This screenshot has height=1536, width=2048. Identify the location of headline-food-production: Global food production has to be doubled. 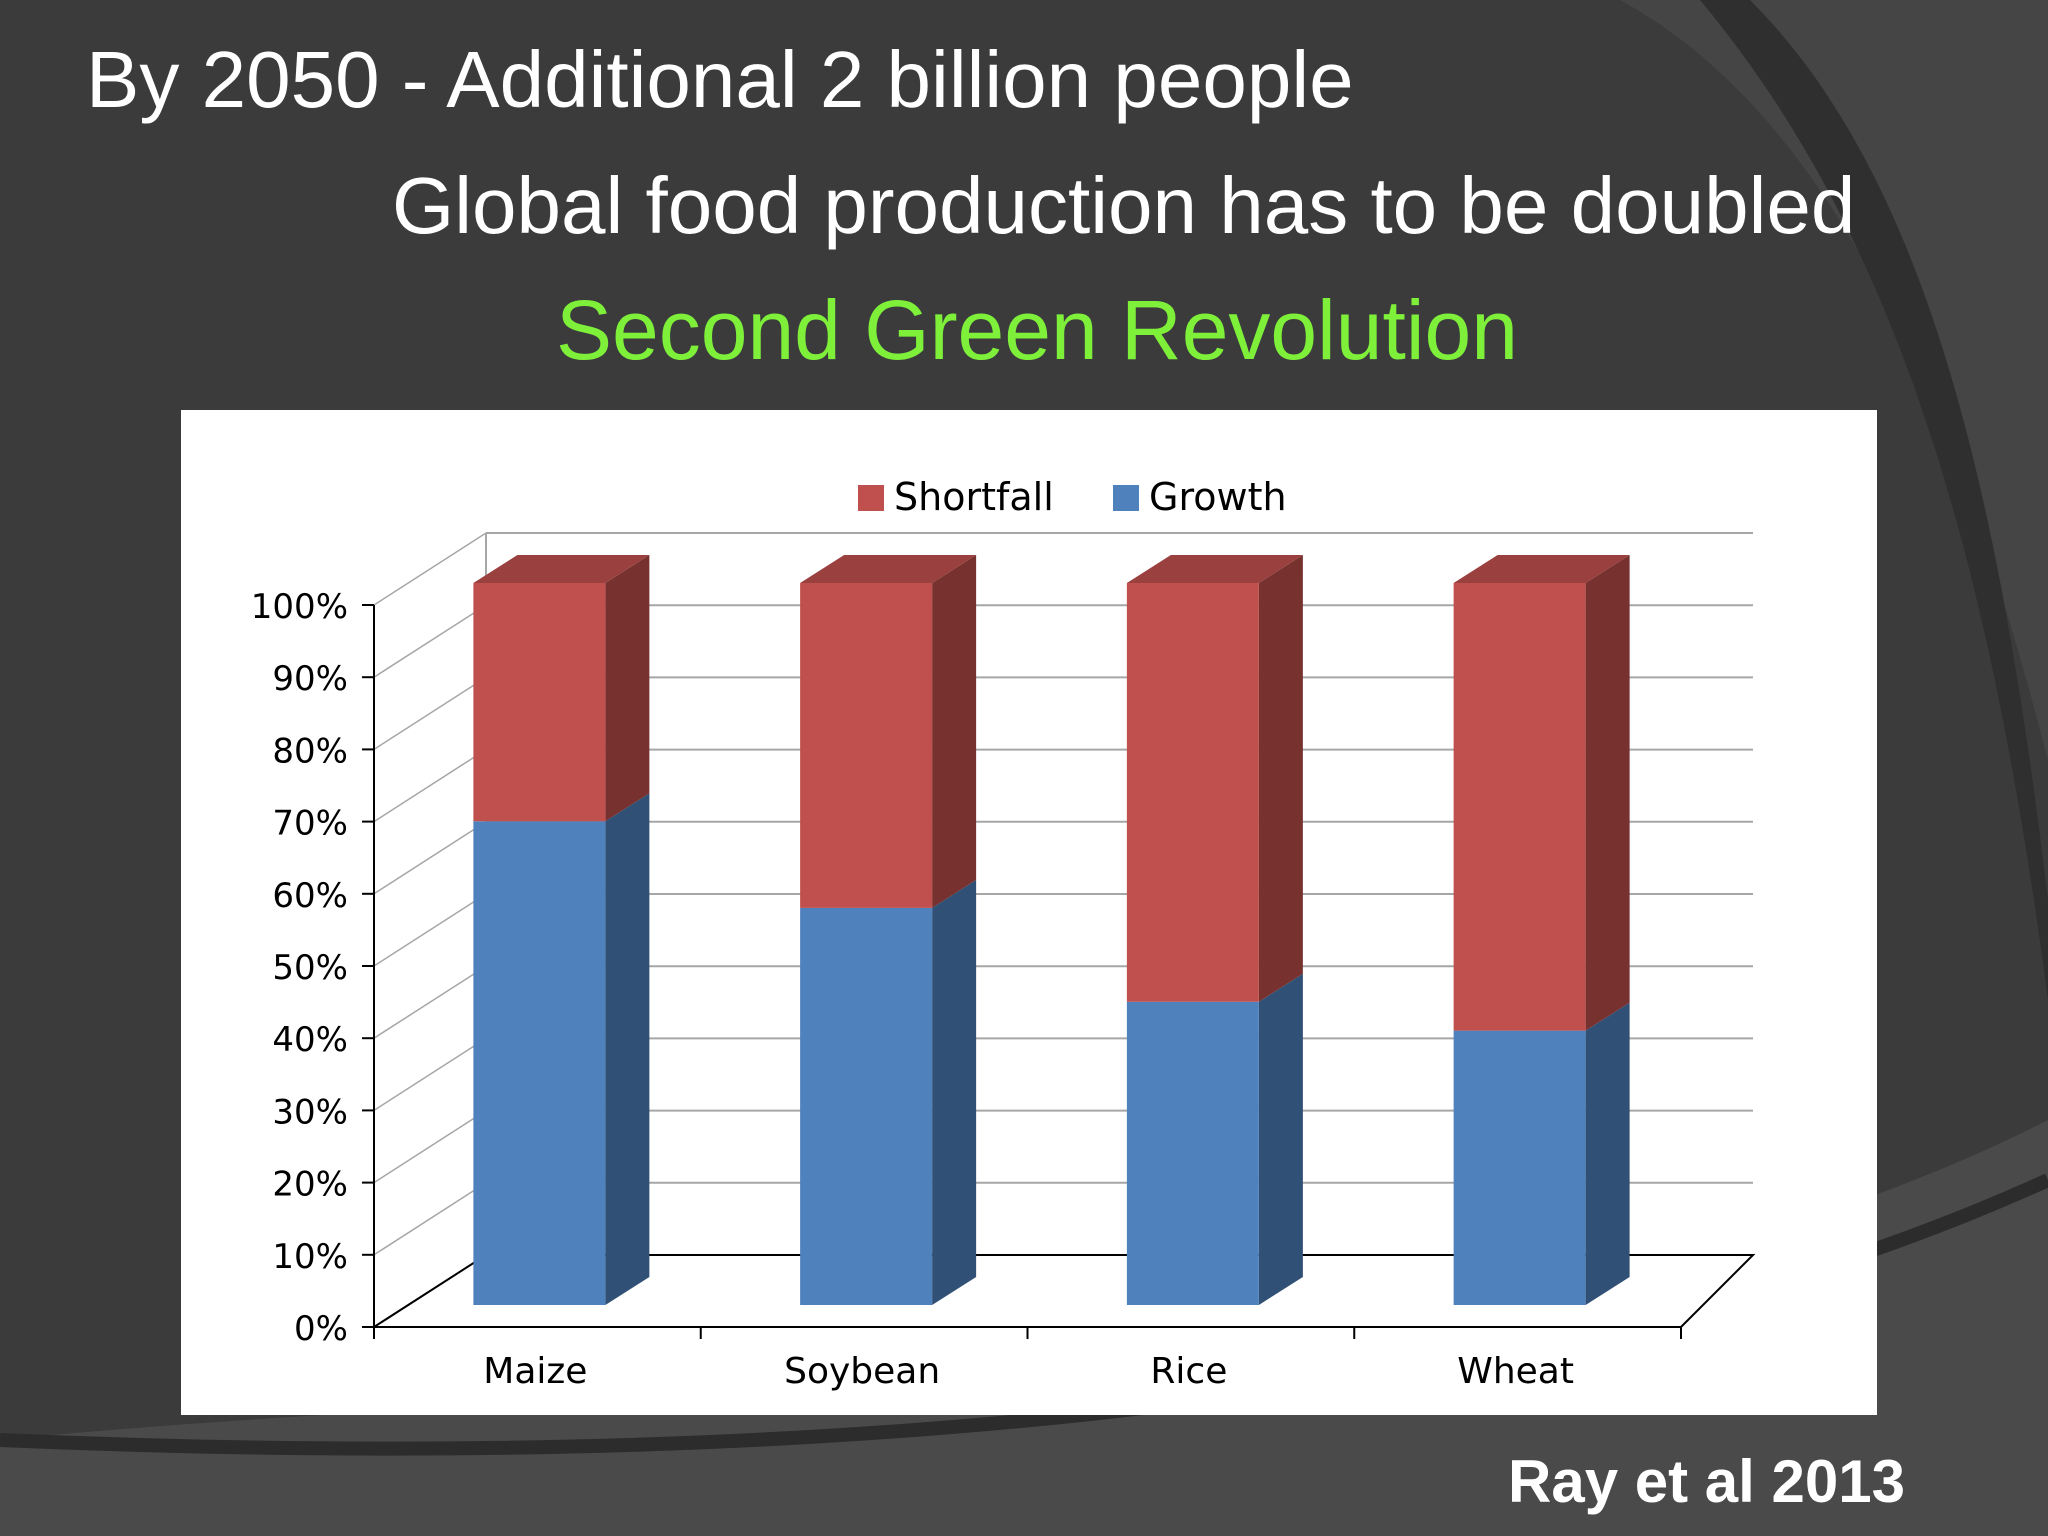
(1124, 205).